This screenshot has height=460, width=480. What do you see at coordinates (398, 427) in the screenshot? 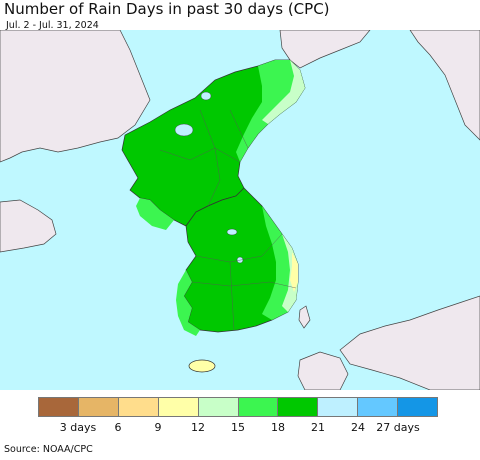
I see `legend-label: 27 days` at bounding box center [398, 427].